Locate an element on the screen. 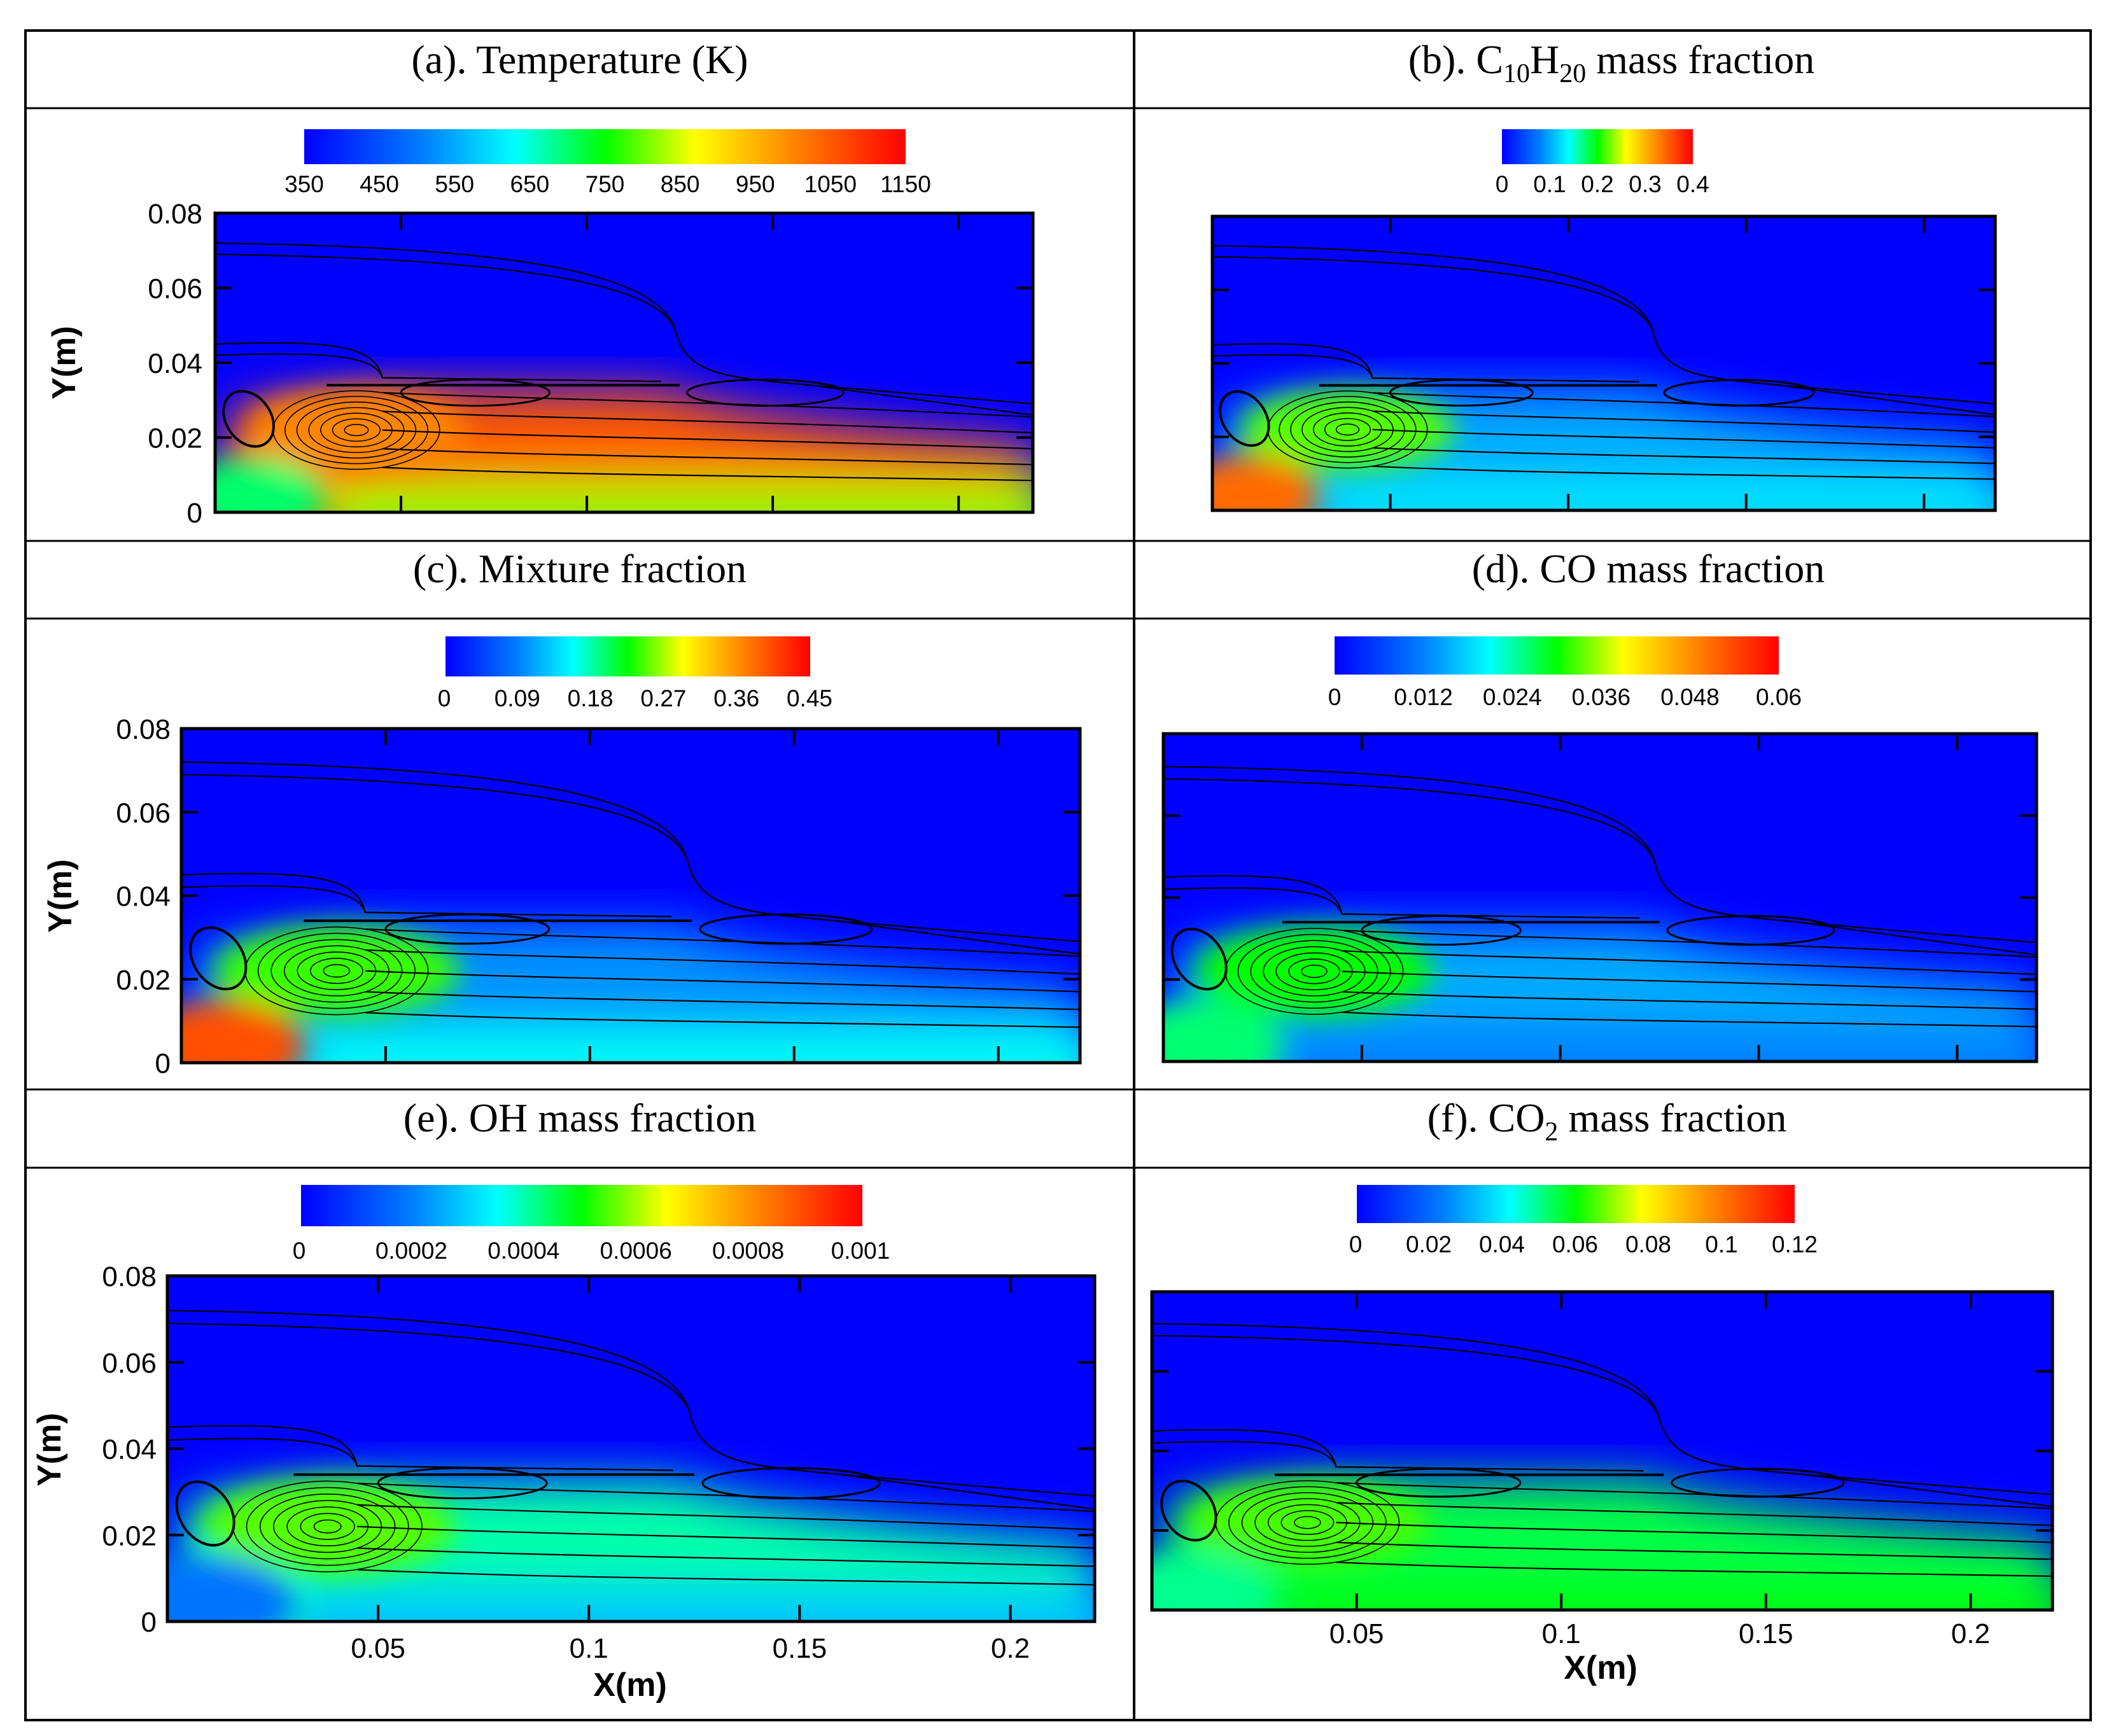 The width and height of the screenshot is (2111, 1736). colorbar-tick-label: 1150 is located at coordinates (905, 184).